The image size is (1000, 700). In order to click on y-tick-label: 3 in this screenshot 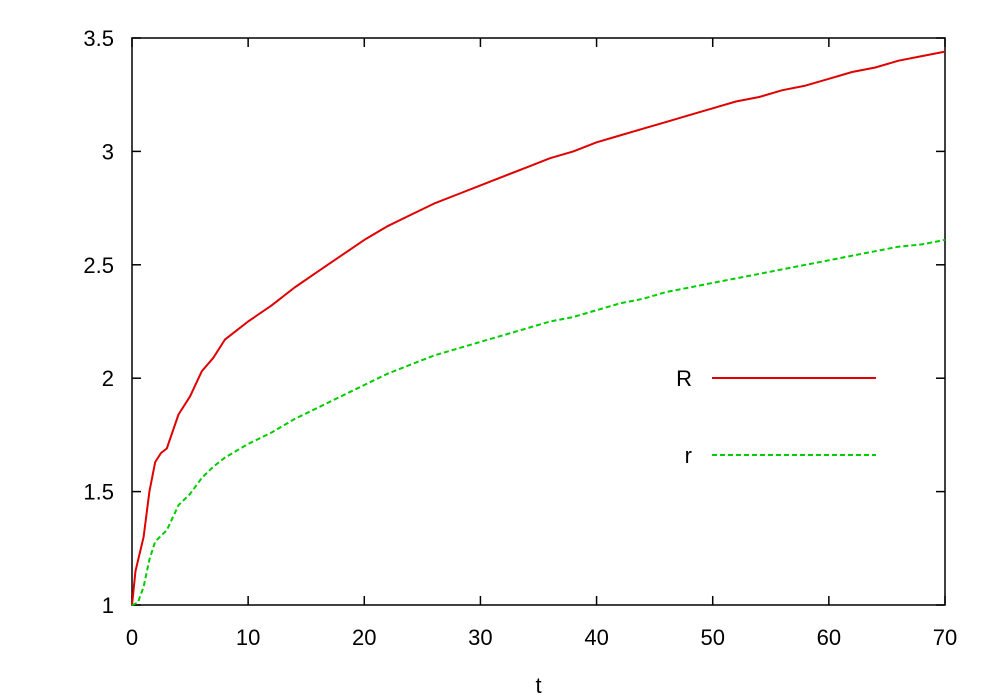, I will do `click(108, 151)`.